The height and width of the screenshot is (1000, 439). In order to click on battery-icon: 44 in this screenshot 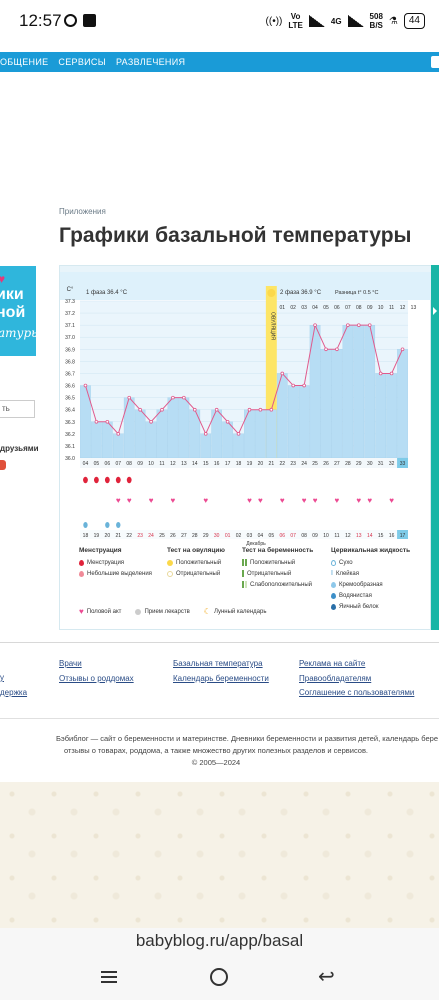, I will do `click(414, 21)`.